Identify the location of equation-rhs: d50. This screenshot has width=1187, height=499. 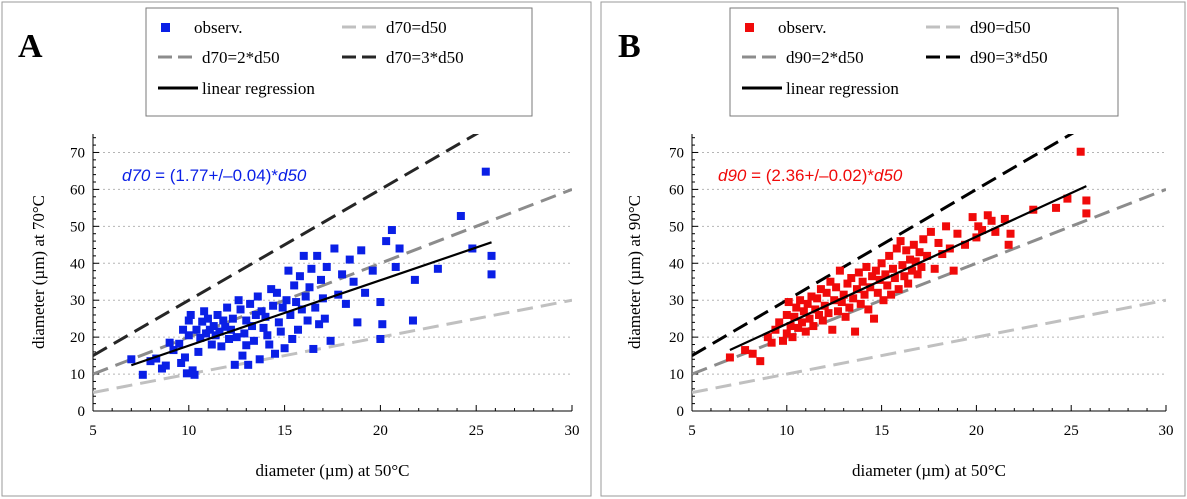
(888, 175).